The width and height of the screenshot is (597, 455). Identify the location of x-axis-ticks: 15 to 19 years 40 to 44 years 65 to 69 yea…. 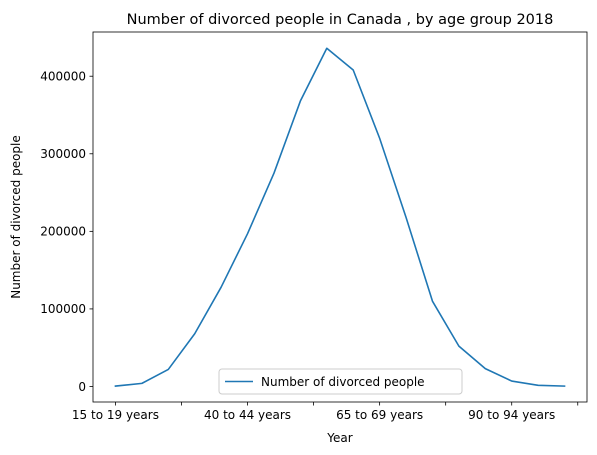
(325, 412).